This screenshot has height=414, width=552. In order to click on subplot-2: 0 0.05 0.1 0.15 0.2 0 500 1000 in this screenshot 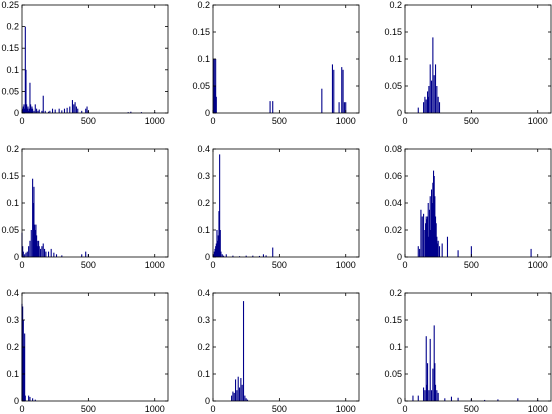, I will do `click(276, 63)`.